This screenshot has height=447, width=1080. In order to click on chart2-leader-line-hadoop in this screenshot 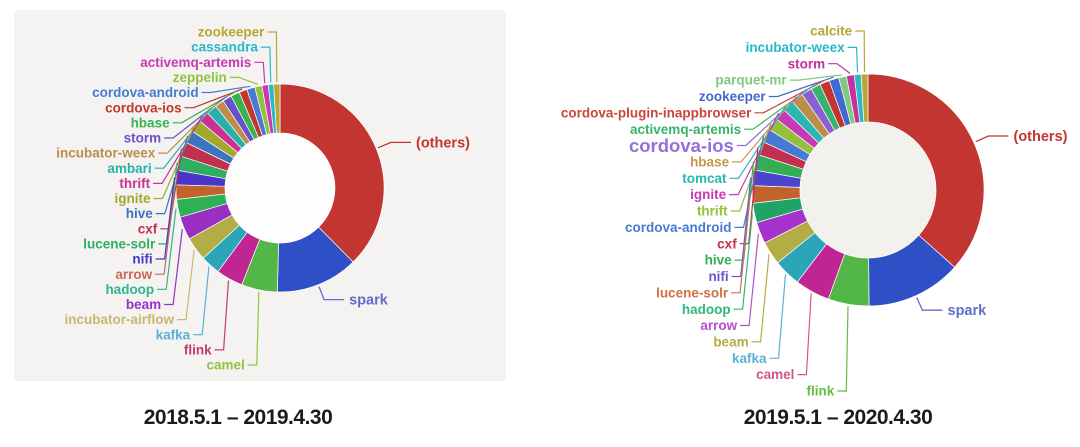, I will do `click(743, 261)`.